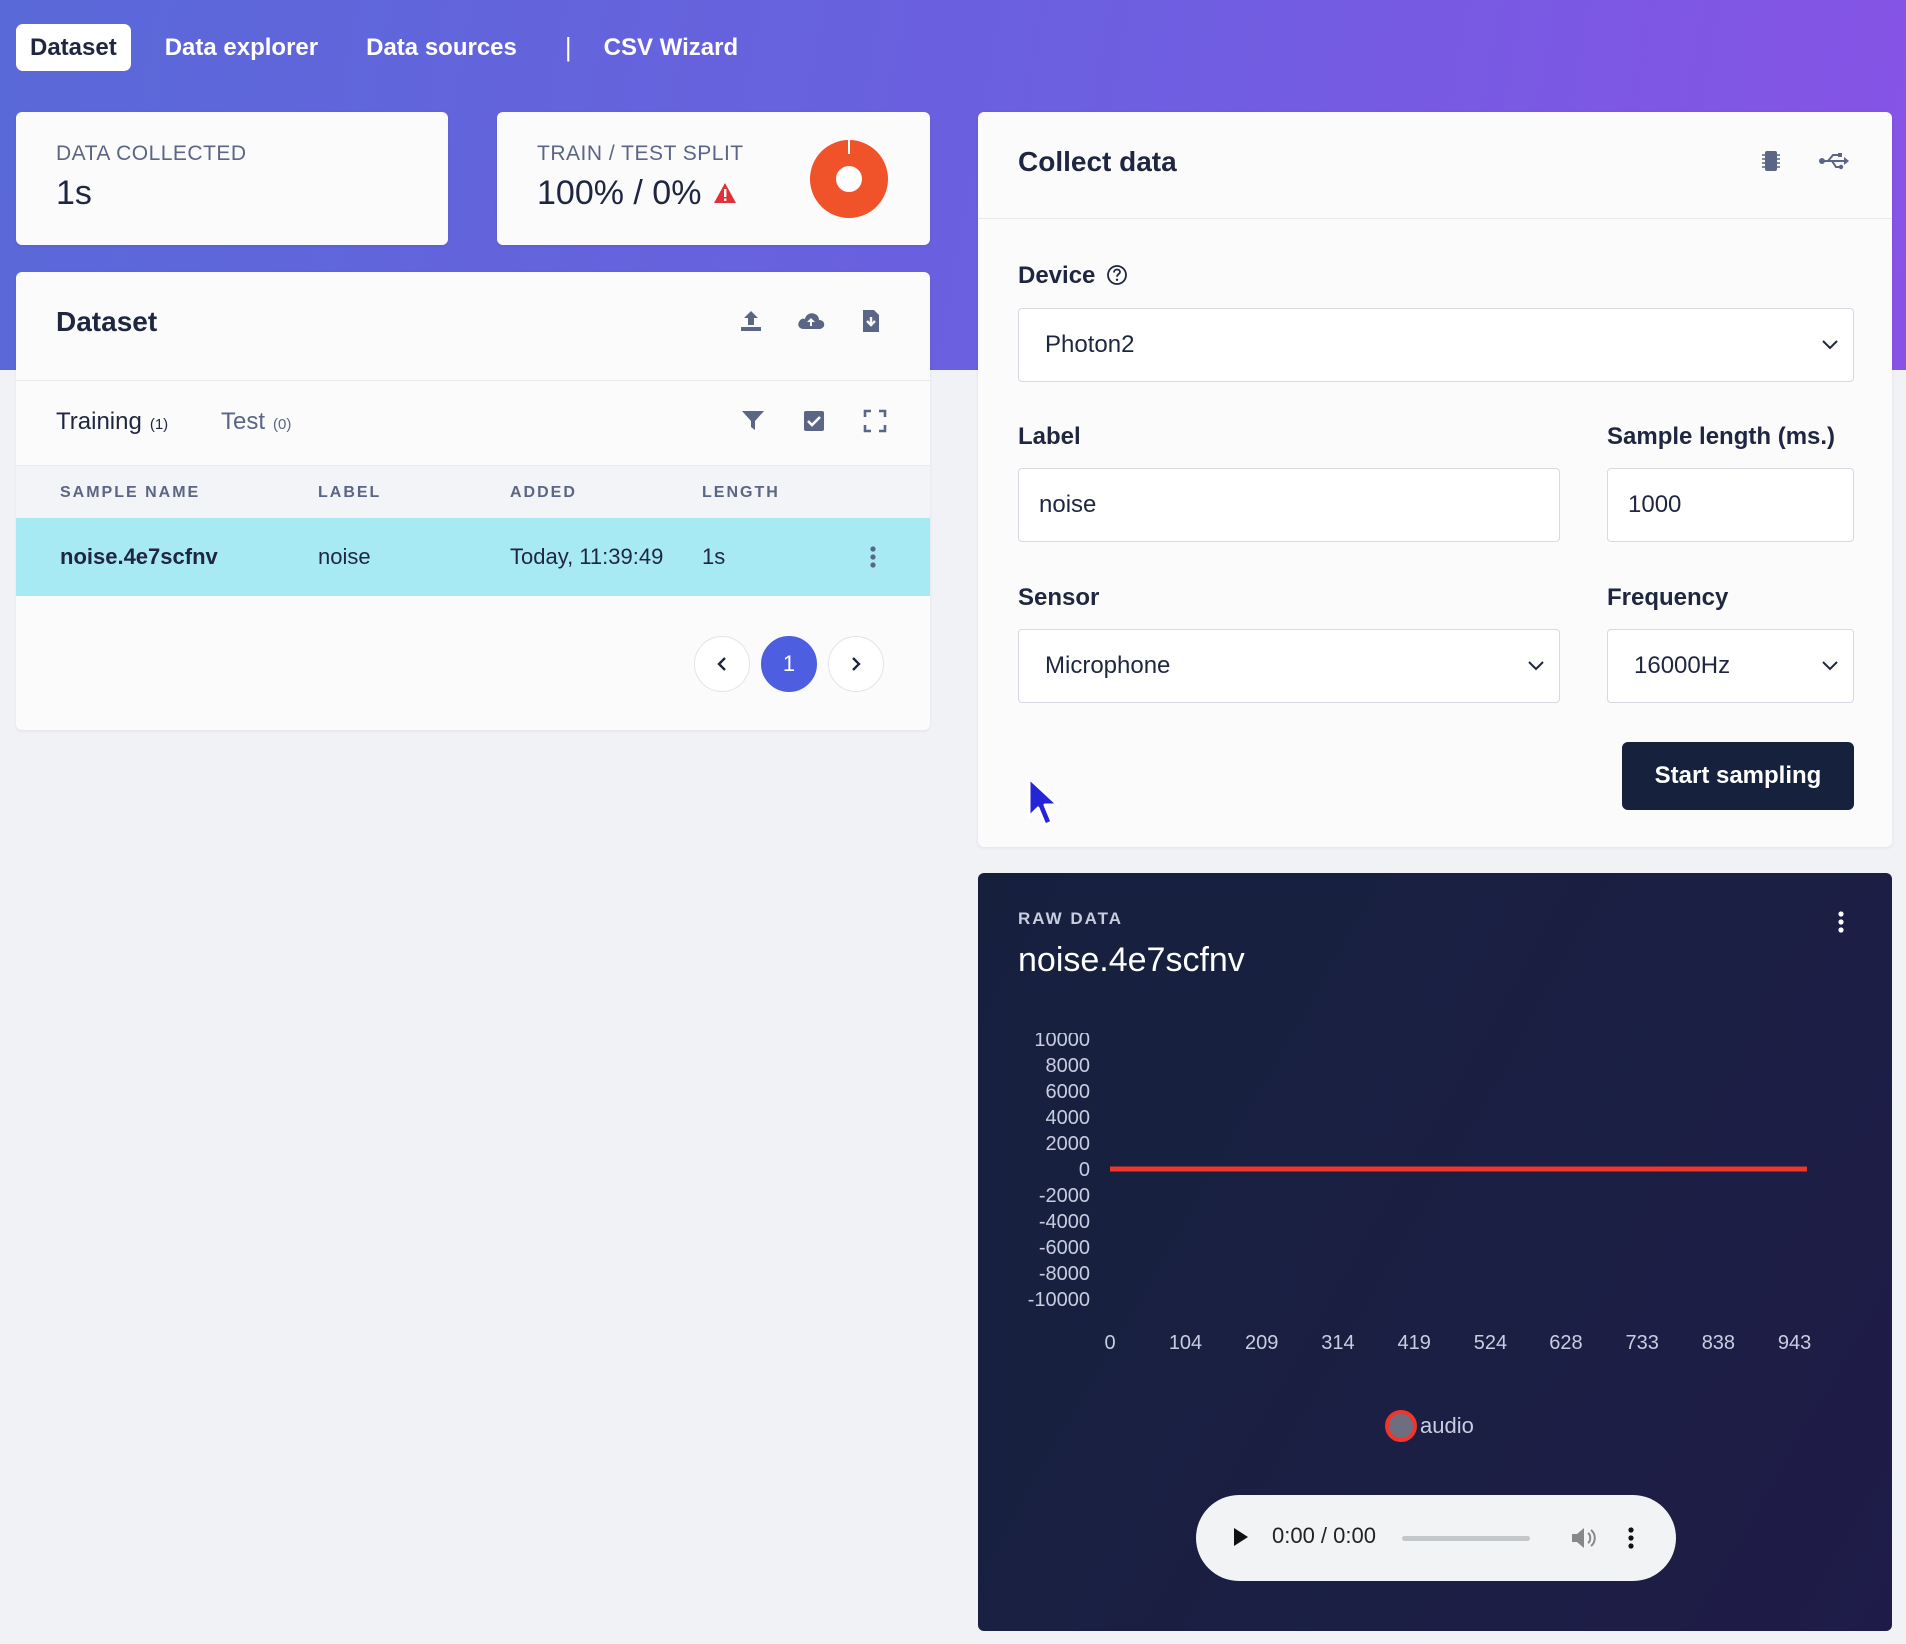 This screenshot has width=1906, height=1644. What do you see at coordinates (1131, 960) in the screenshot?
I see `raw-data-title: noise.4e7scfnv` at bounding box center [1131, 960].